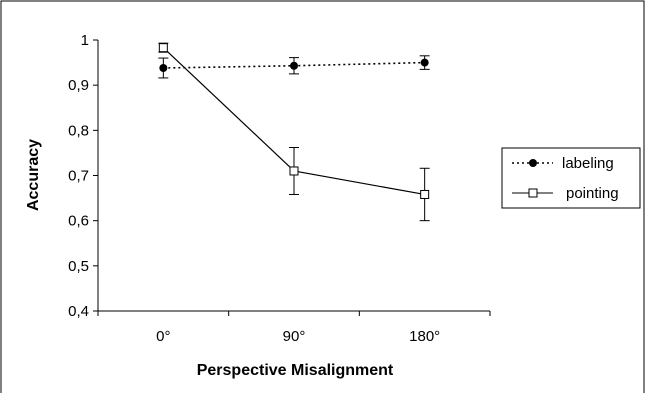 The height and width of the screenshot is (393, 645). I want to click on x-tick-label: 0°, so click(163, 336).